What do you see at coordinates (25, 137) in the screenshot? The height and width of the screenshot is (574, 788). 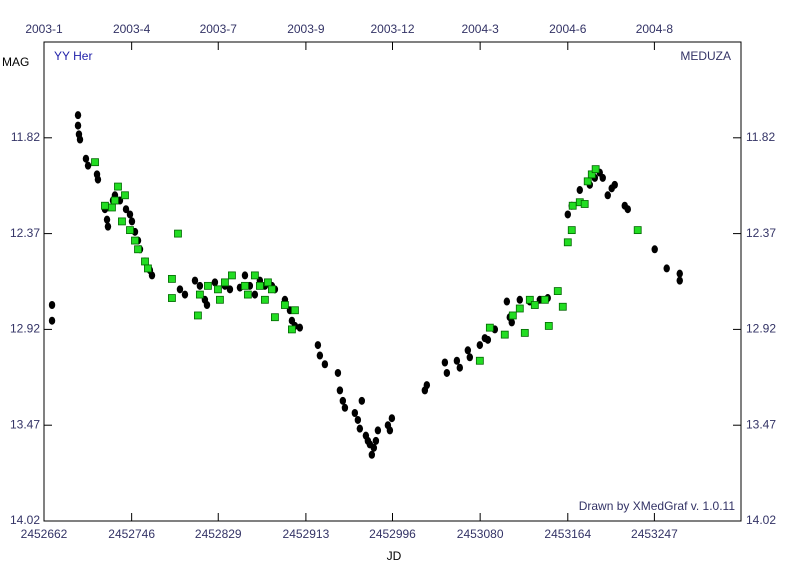 I see `y-tick-label: 11.82` at bounding box center [25, 137].